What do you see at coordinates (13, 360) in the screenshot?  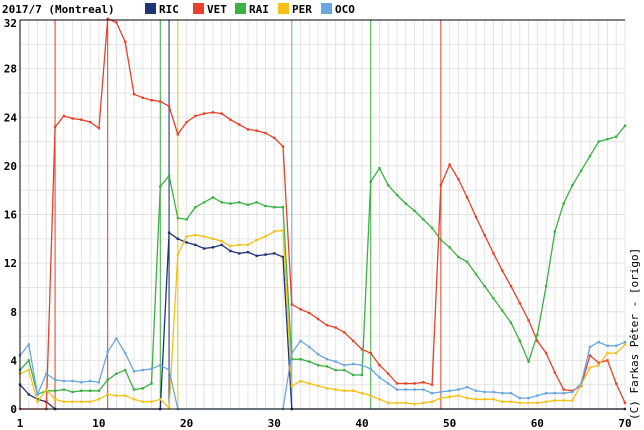 I see `y-tick-label: 4` at bounding box center [13, 360].